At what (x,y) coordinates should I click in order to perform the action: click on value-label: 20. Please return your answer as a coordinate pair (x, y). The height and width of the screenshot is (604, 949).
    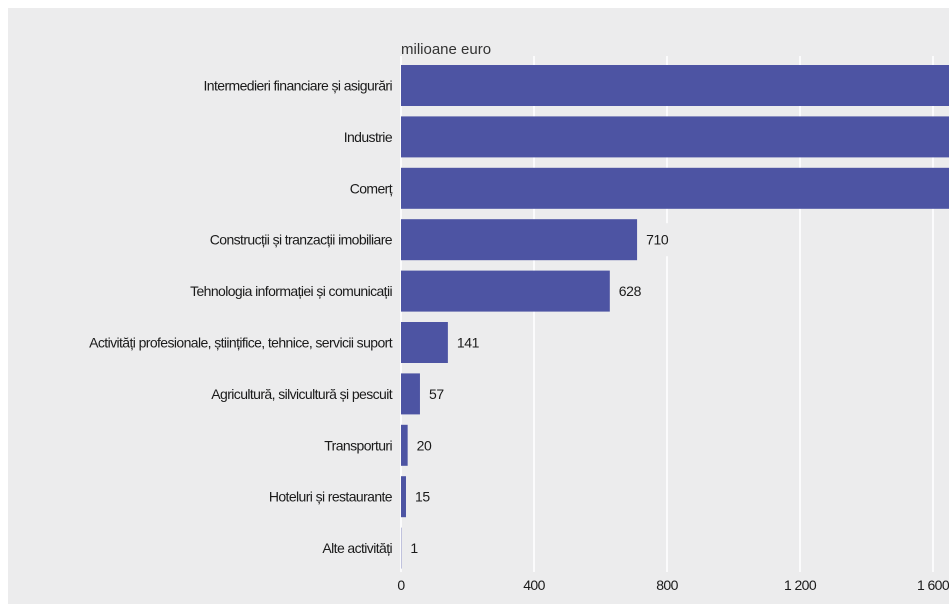
    Looking at the image, I should click on (424, 445).